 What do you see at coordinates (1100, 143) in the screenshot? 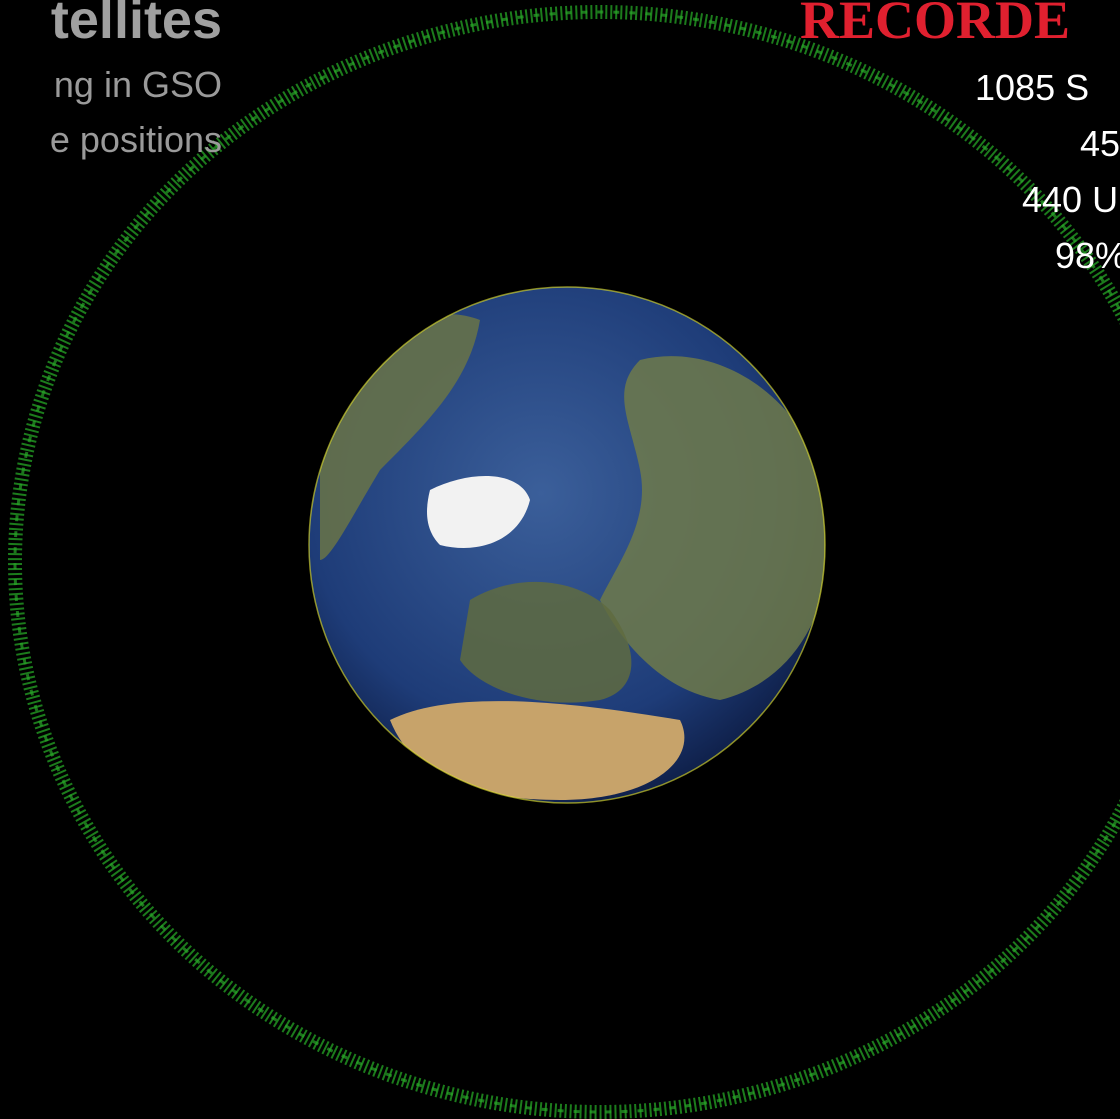
I see `stat-line: 45` at bounding box center [1100, 143].